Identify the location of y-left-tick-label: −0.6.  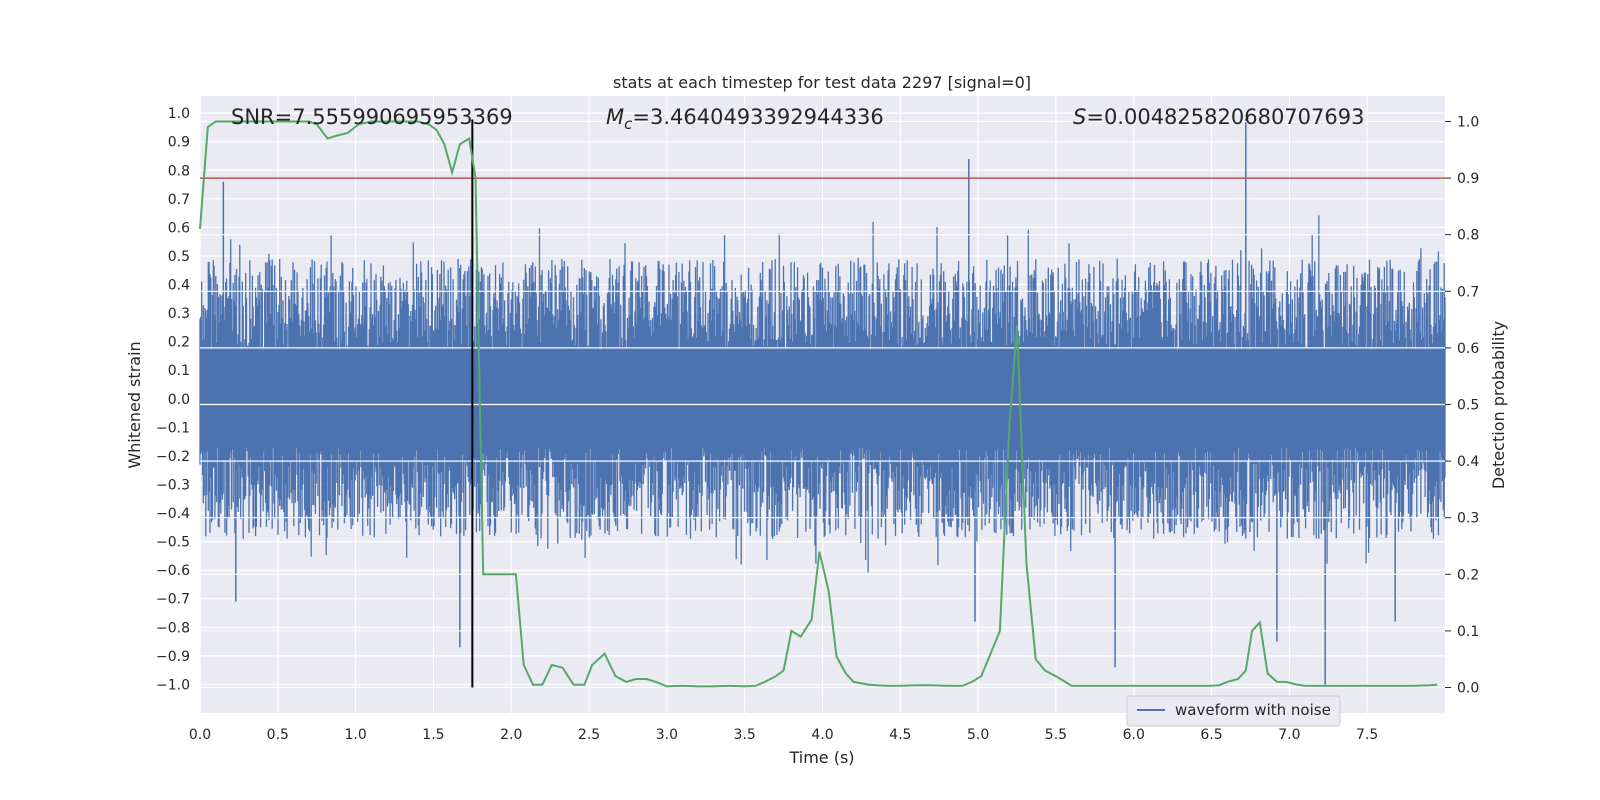
(173, 571).